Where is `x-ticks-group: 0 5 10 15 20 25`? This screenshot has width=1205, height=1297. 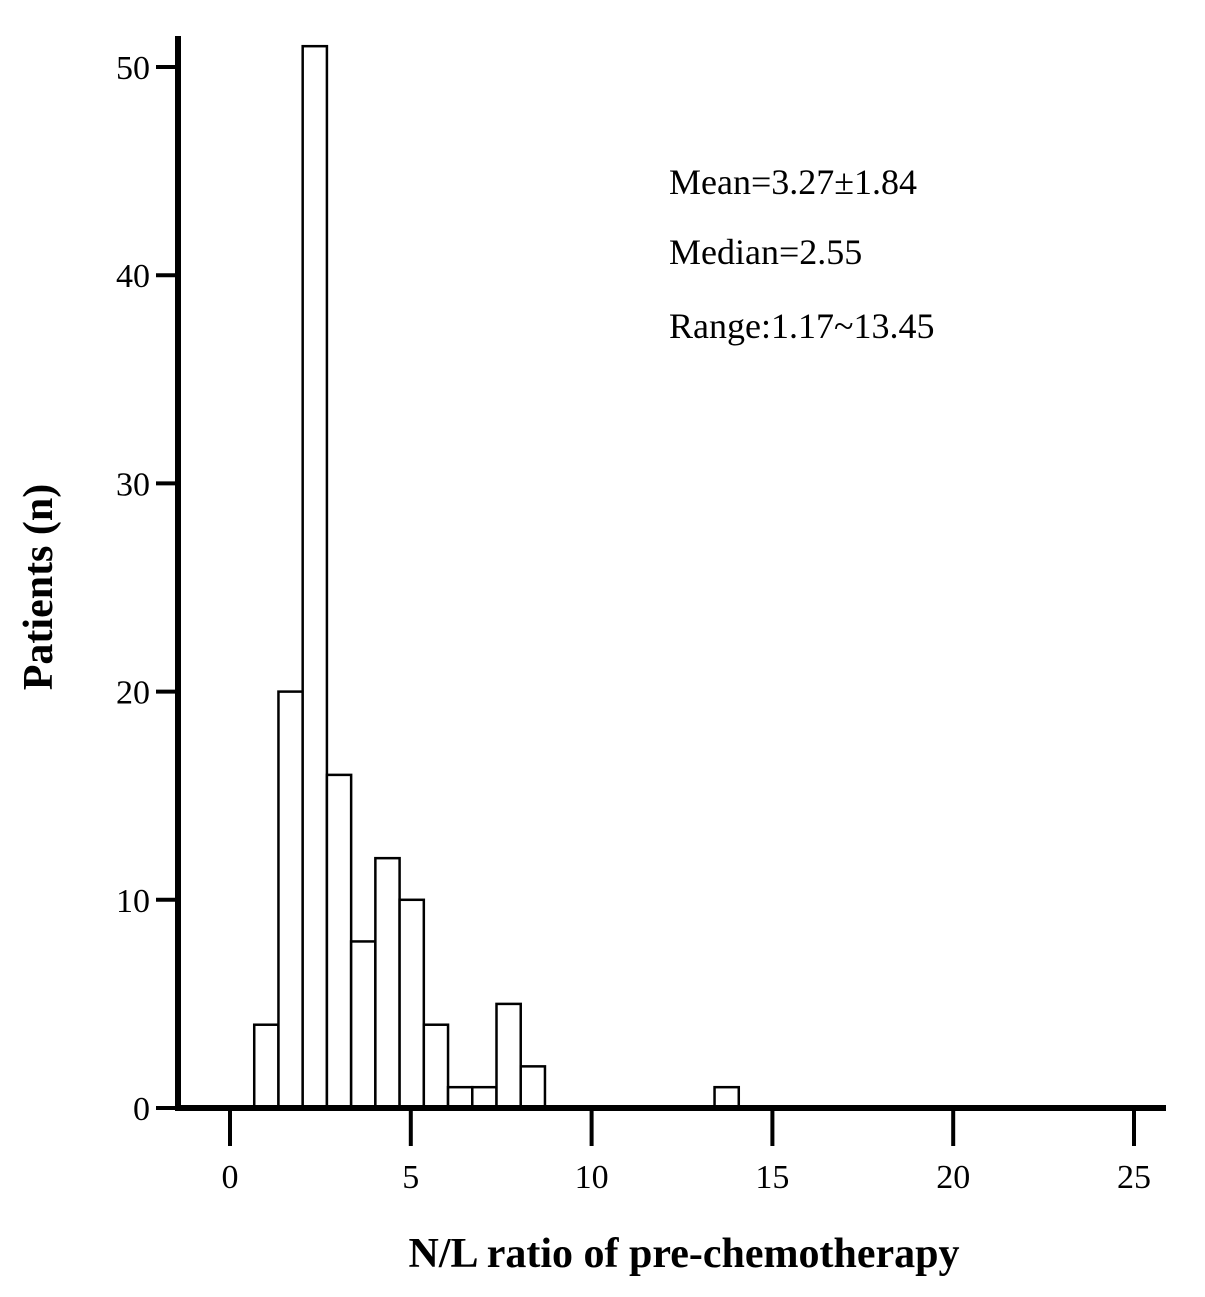
x-ticks-group: 0 5 10 15 20 25 is located at coordinates (686, 1152).